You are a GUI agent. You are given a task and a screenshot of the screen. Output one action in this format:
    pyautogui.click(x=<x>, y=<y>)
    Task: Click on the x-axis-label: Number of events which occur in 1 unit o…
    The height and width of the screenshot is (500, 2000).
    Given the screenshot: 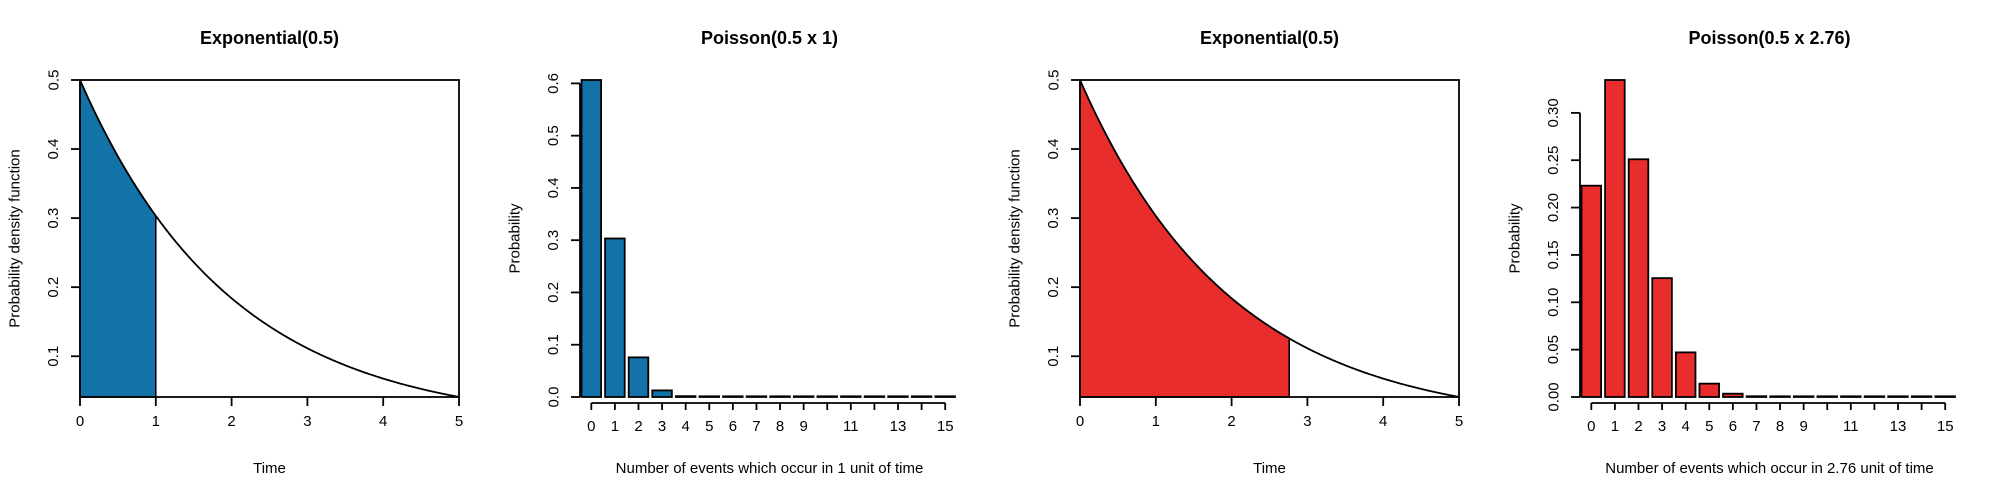 What is the action you would take?
    pyautogui.click(x=770, y=468)
    